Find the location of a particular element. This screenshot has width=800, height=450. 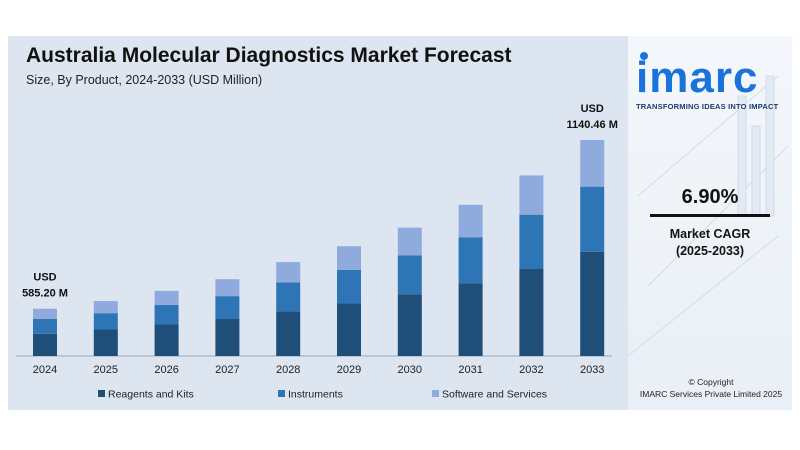

bar-2026-instruments is located at coordinates (166, 315).